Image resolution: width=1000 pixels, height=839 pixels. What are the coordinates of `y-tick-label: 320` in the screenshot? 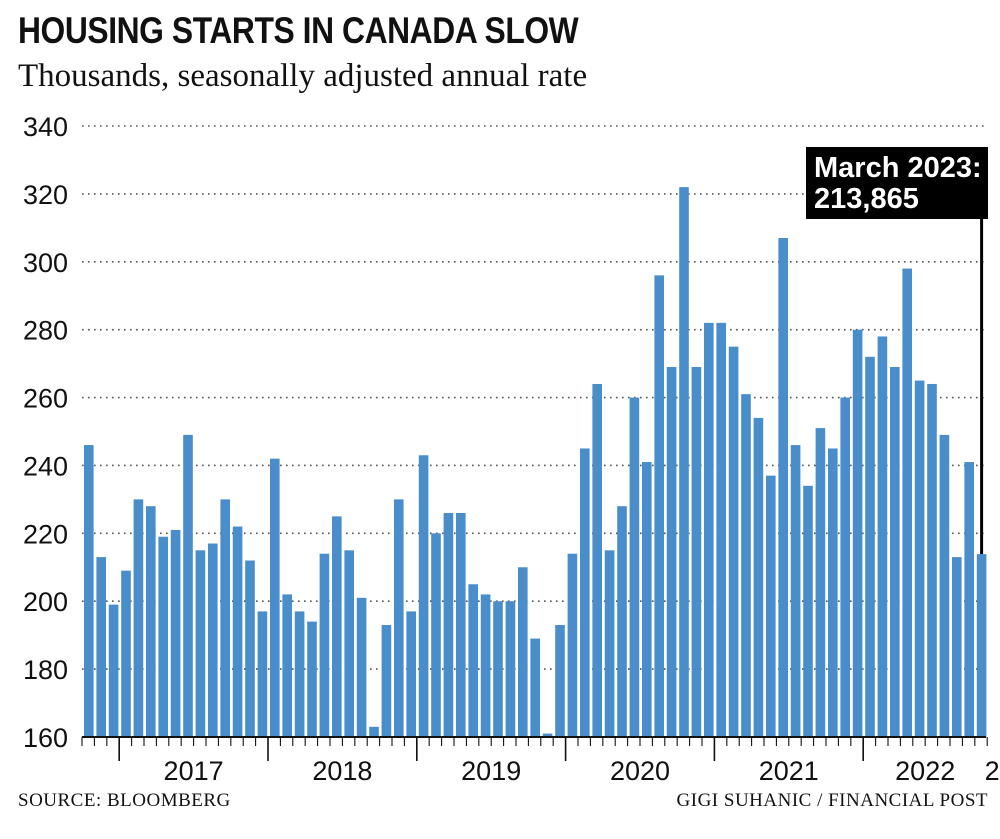 It's located at (45, 195).